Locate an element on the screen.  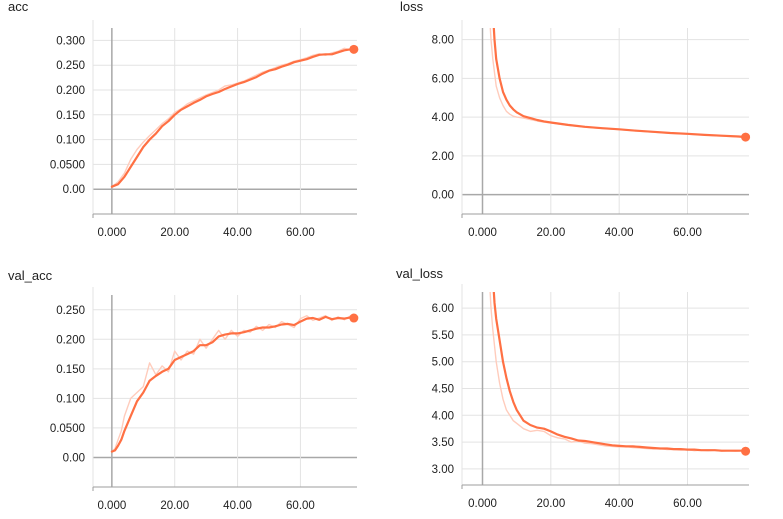
y-tick-label: 3.50 is located at coordinates (443, 443).